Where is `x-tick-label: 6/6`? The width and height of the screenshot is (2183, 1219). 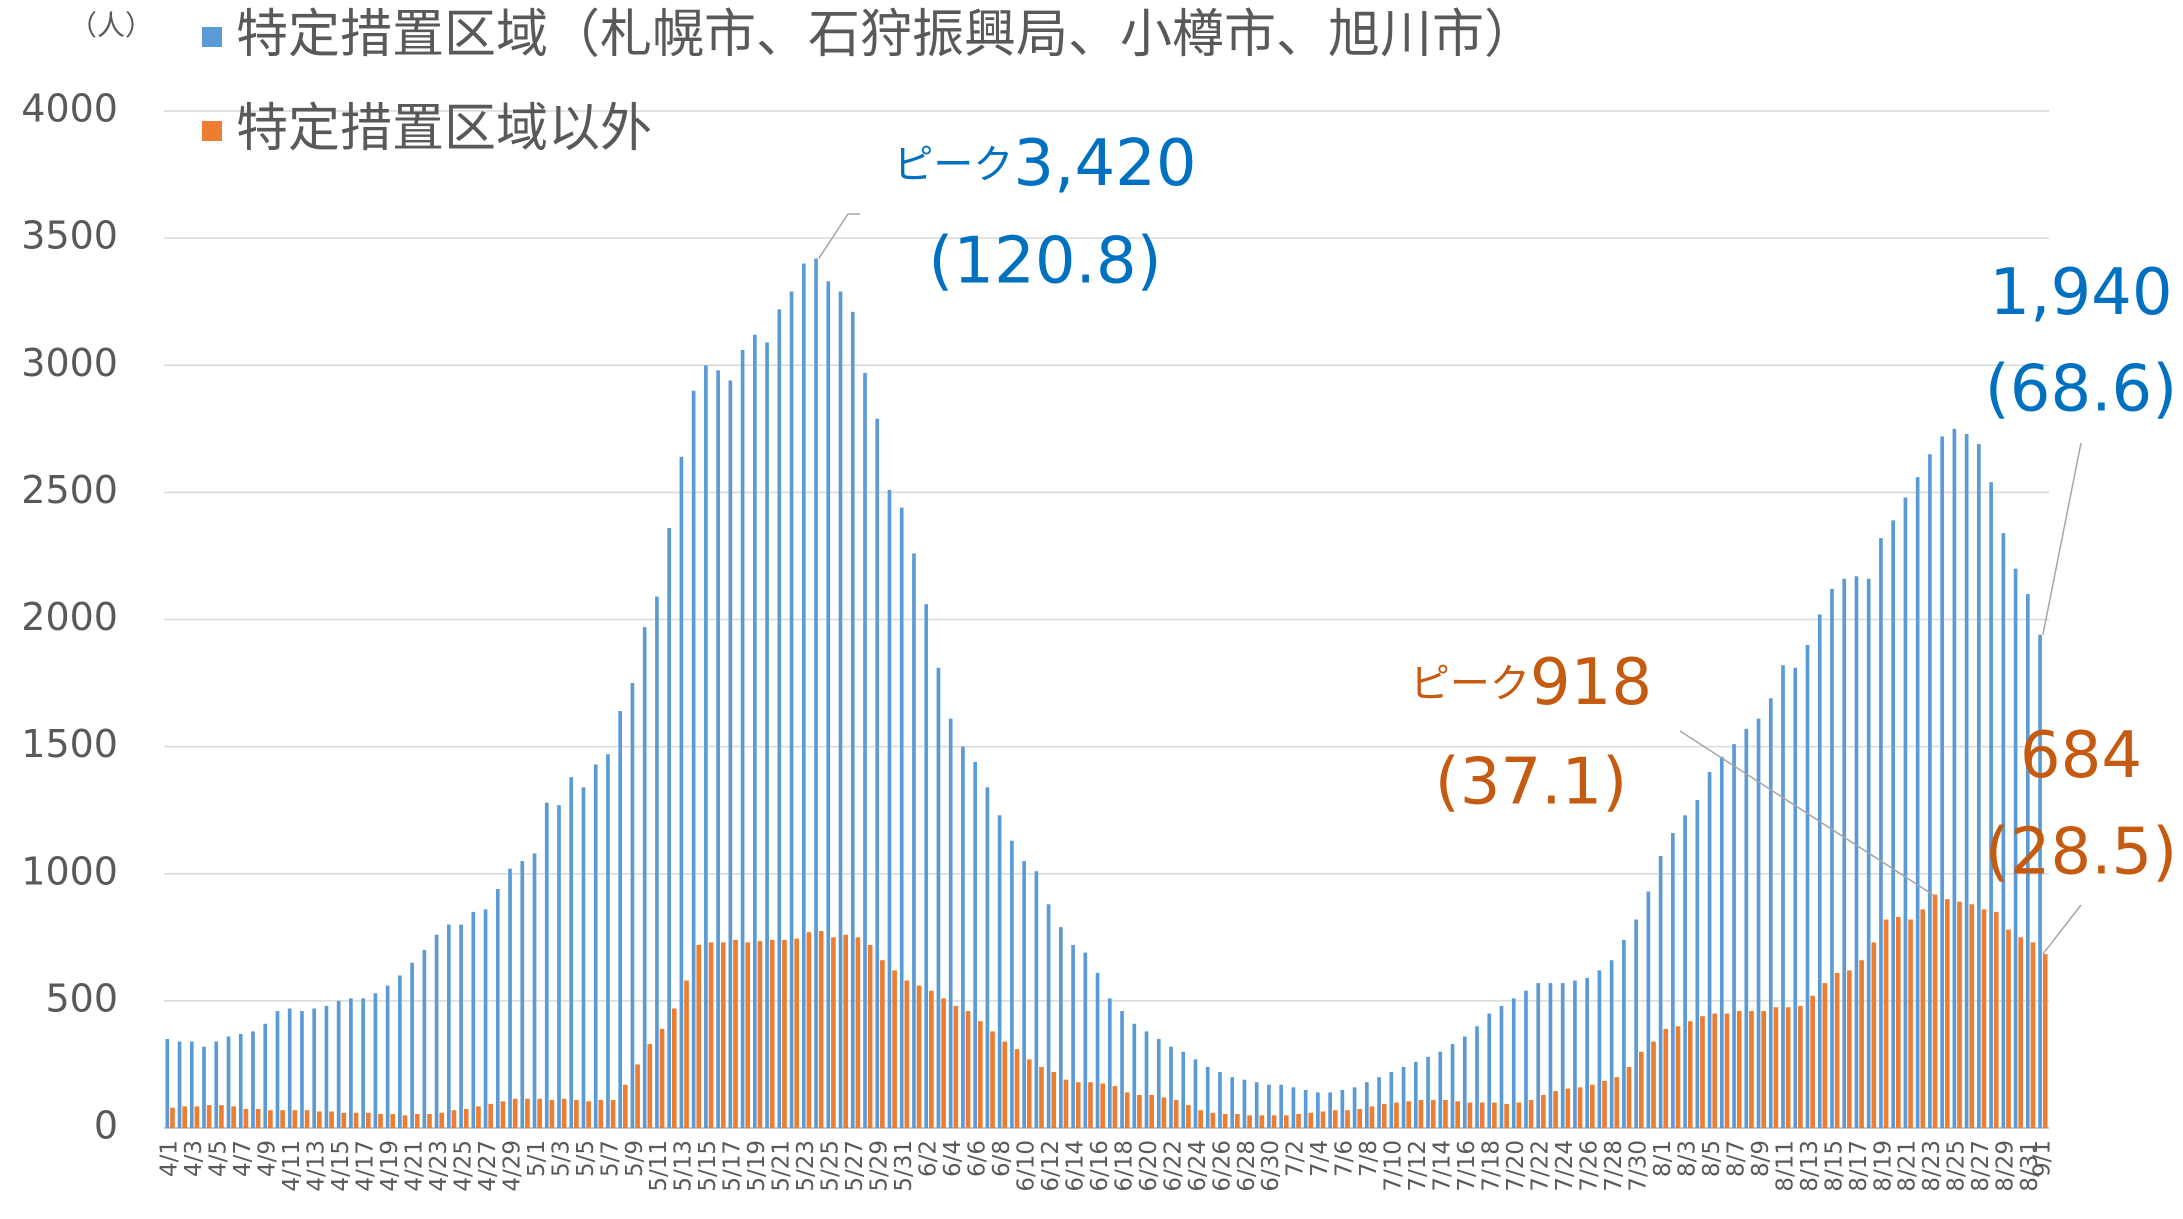
x-tick-label: 6/6 is located at coordinates (977, 1158).